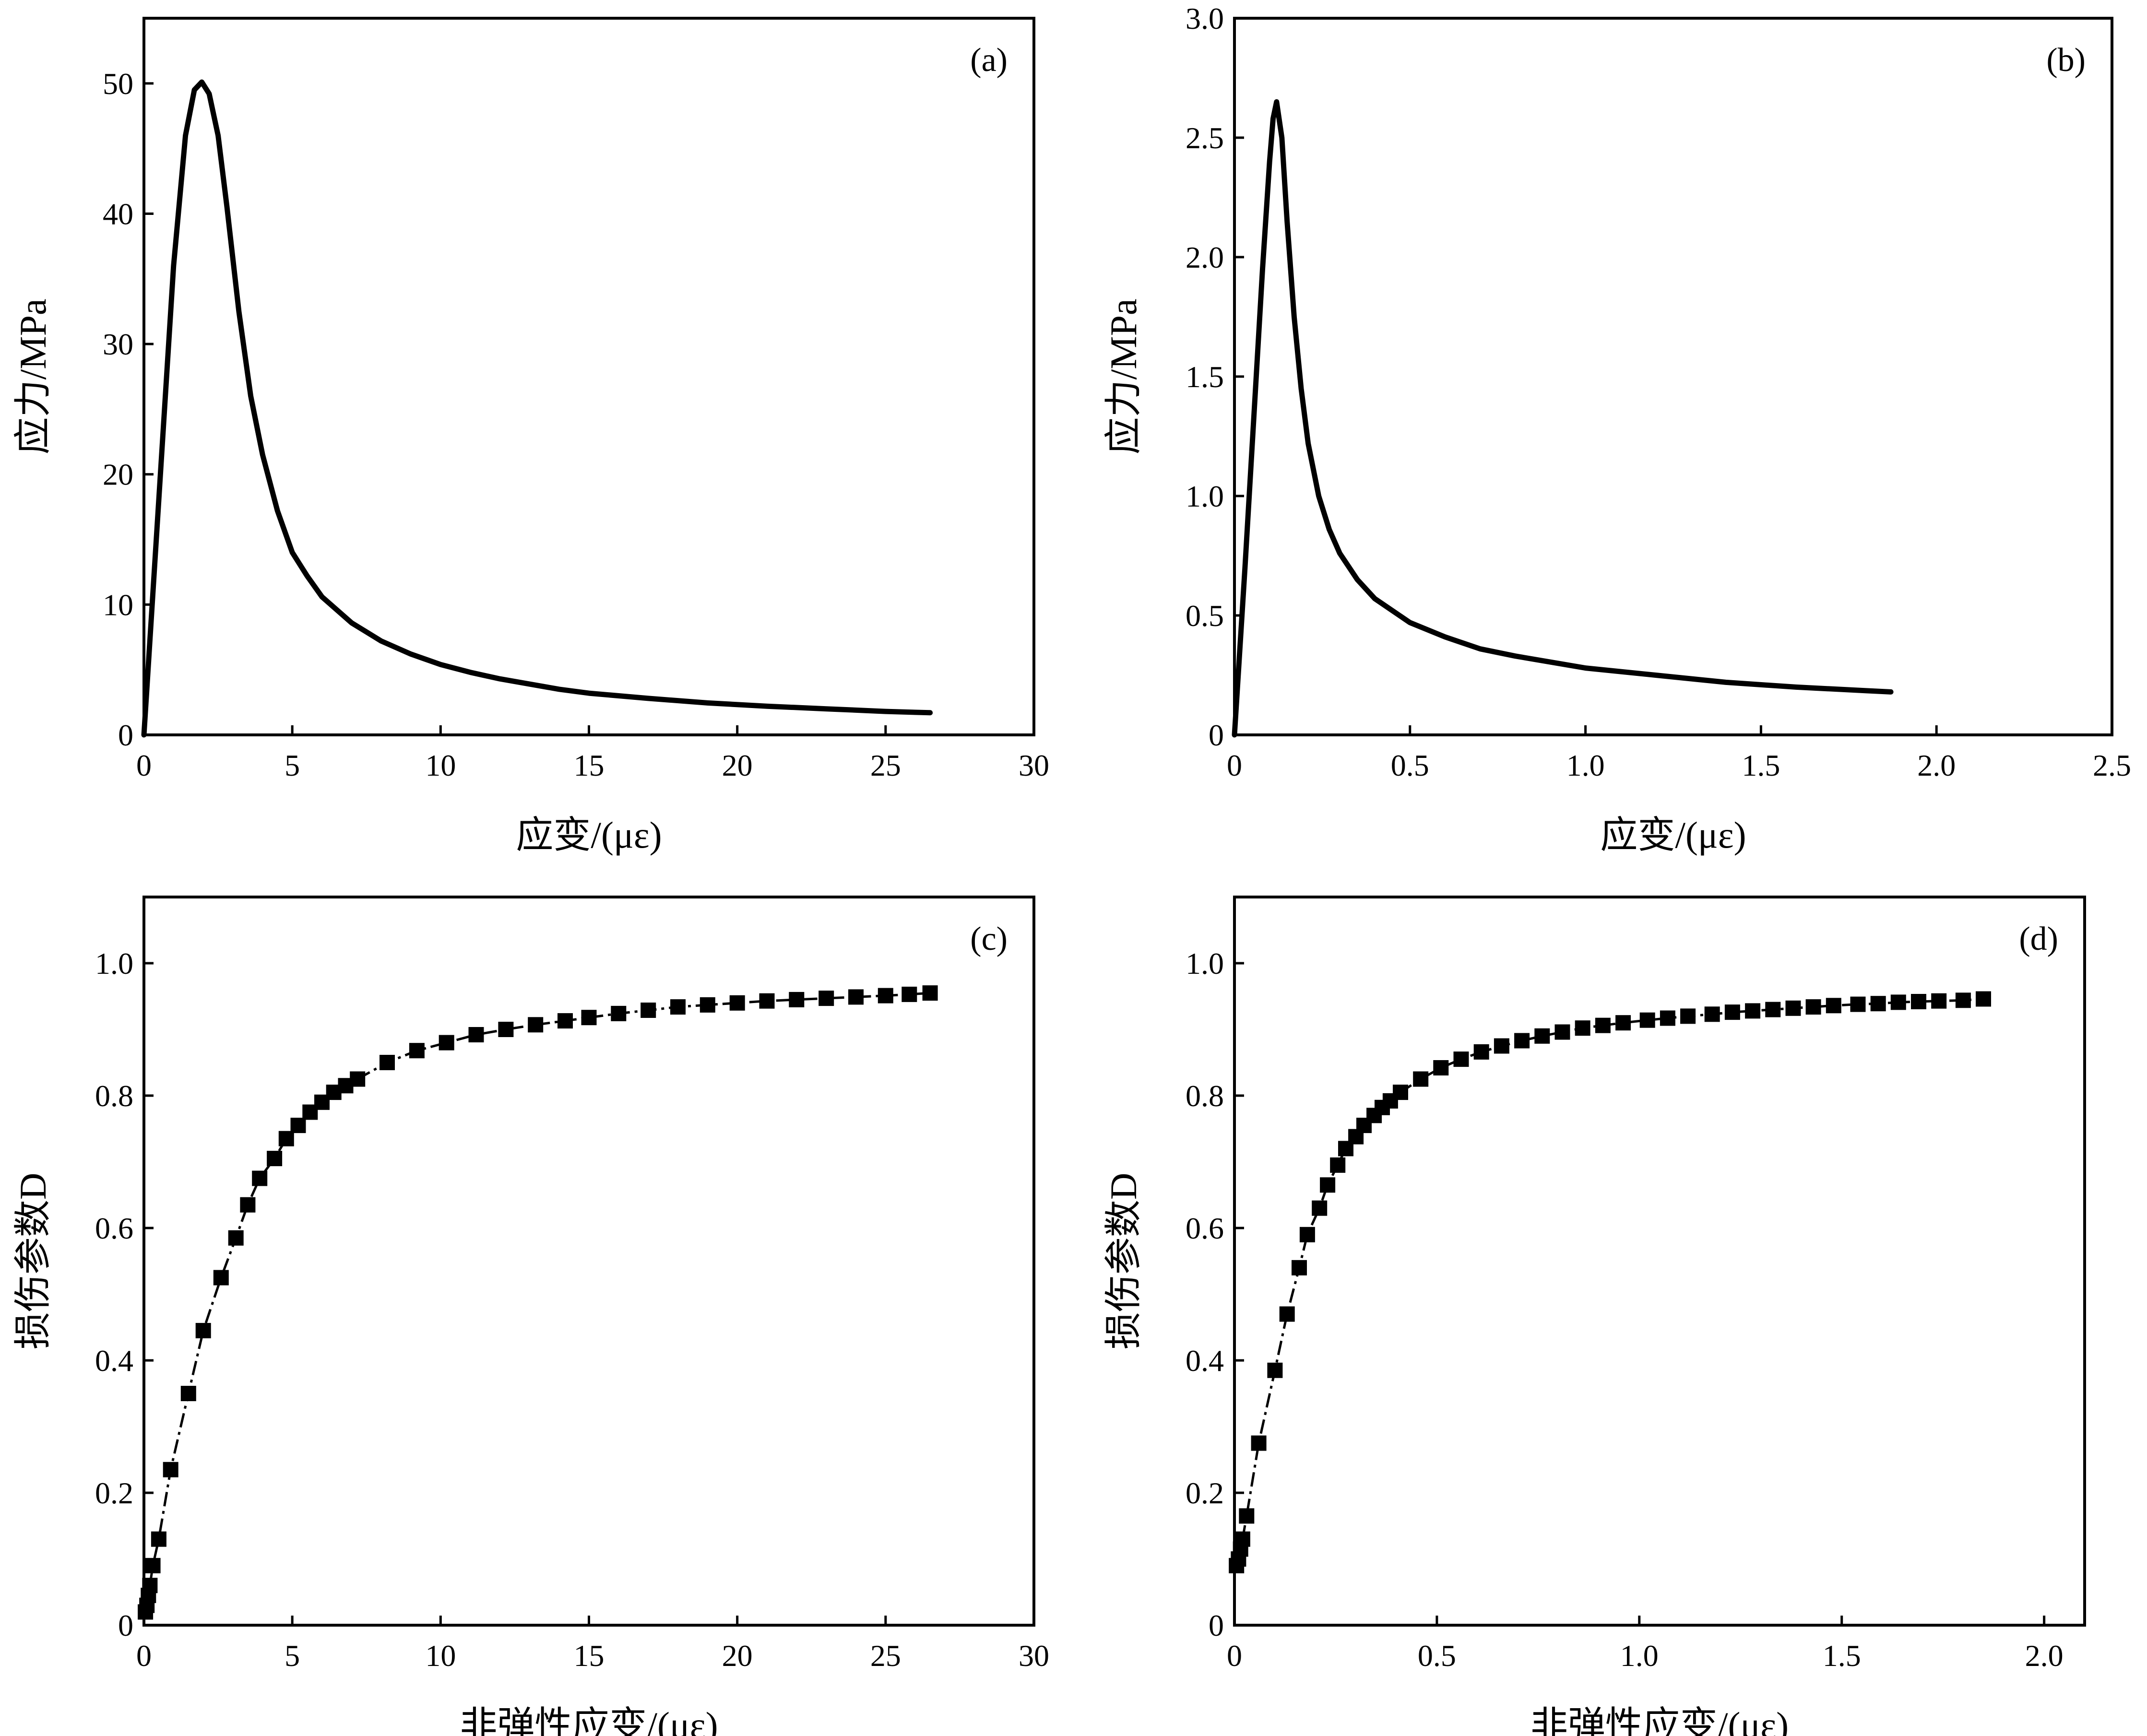 The height and width of the screenshot is (1736, 2147). What do you see at coordinates (989, 60) in the screenshot?
I see `panel-label: (a)` at bounding box center [989, 60].